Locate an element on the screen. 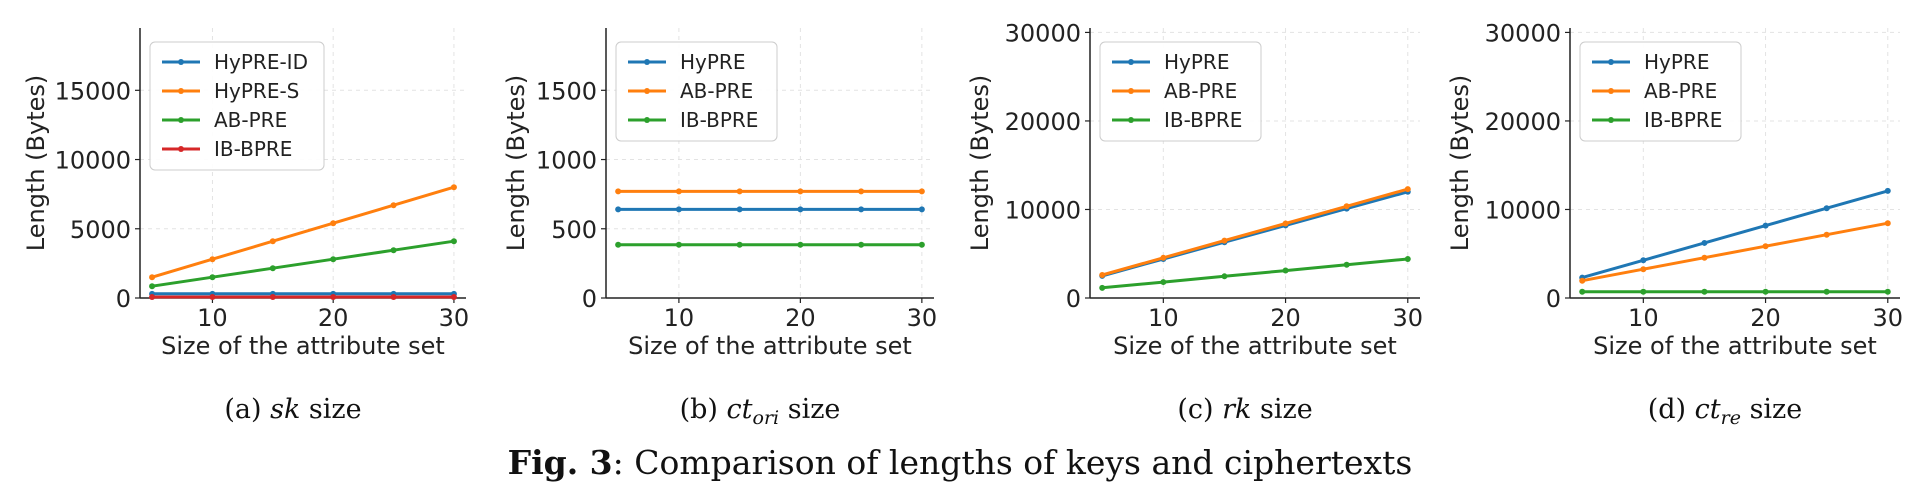 This screenshot has width=1920, height=496. subcaption-subscript: ori is located at coordinates (766, 418).